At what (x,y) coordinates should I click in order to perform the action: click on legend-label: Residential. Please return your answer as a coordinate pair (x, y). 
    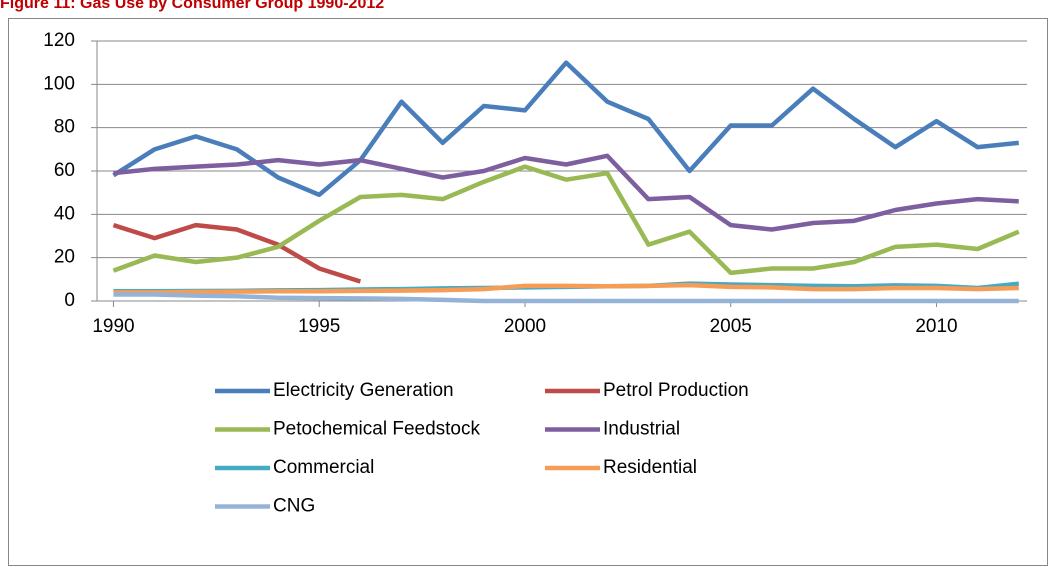
    Looking at the image, I should click on (650, 467).